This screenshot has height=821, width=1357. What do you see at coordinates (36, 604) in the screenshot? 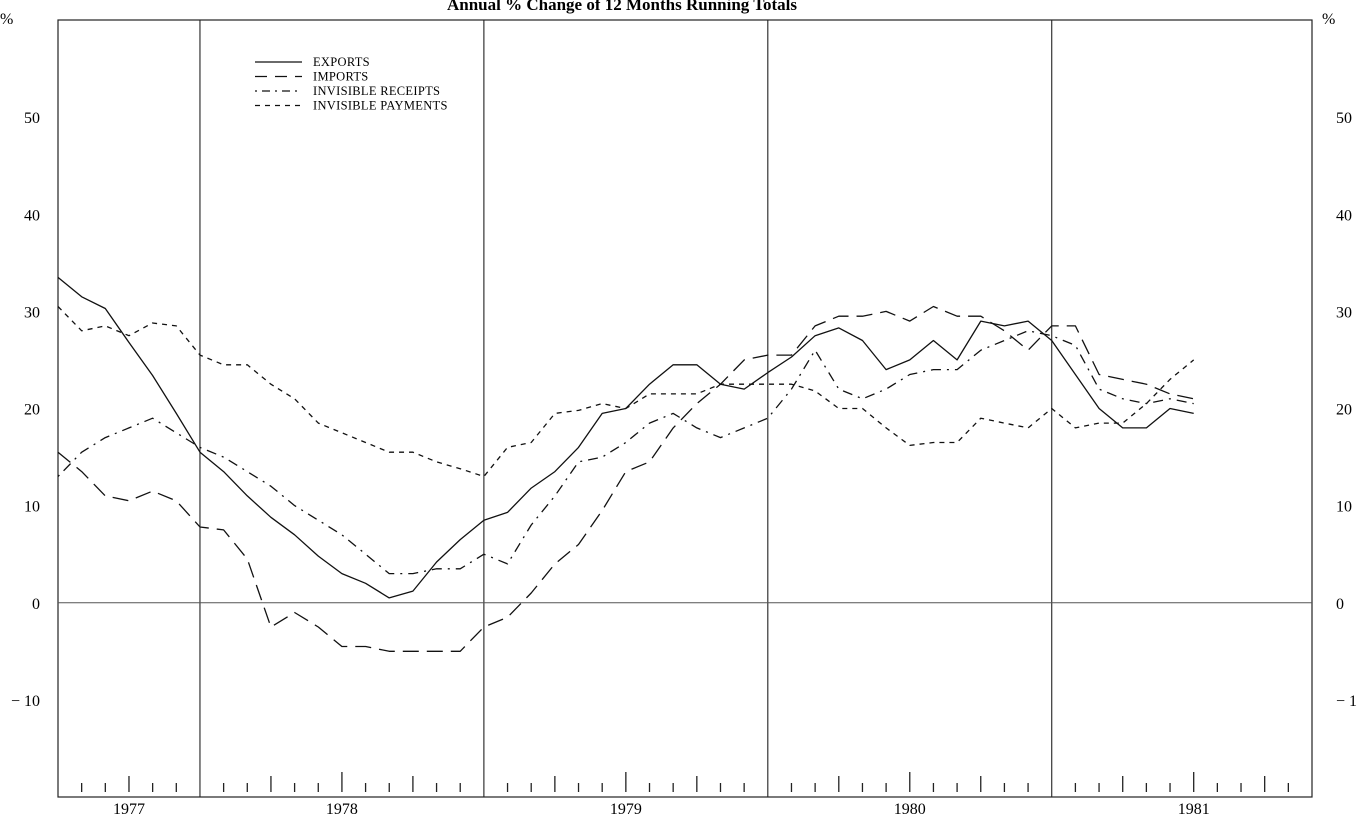
I see `y-tick-label-left: 0` at bounding box center [36, 604].